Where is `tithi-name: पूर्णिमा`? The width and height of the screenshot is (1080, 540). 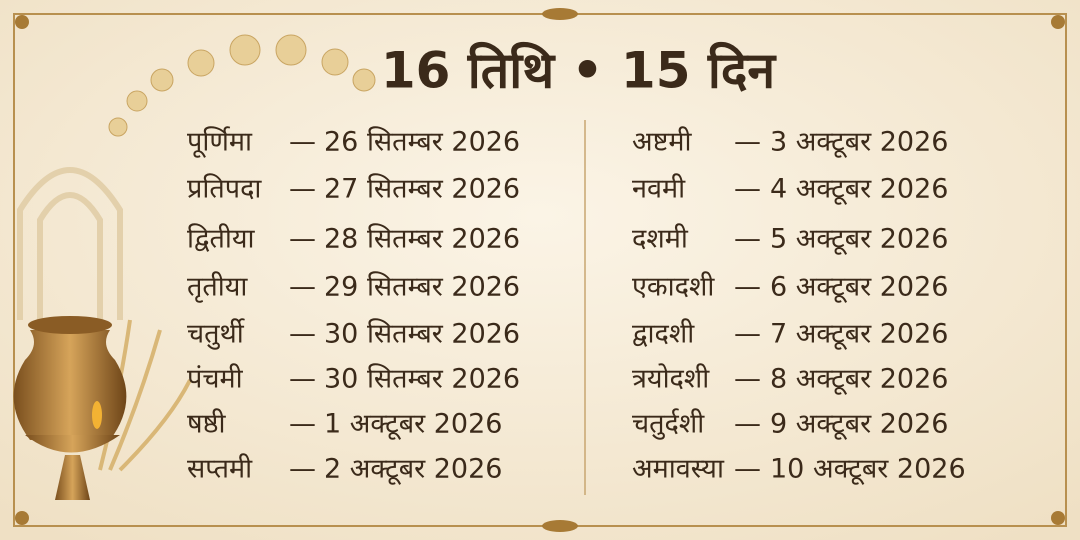 tithi-name: पूर्णिमा is located at coordinates (220, 142).